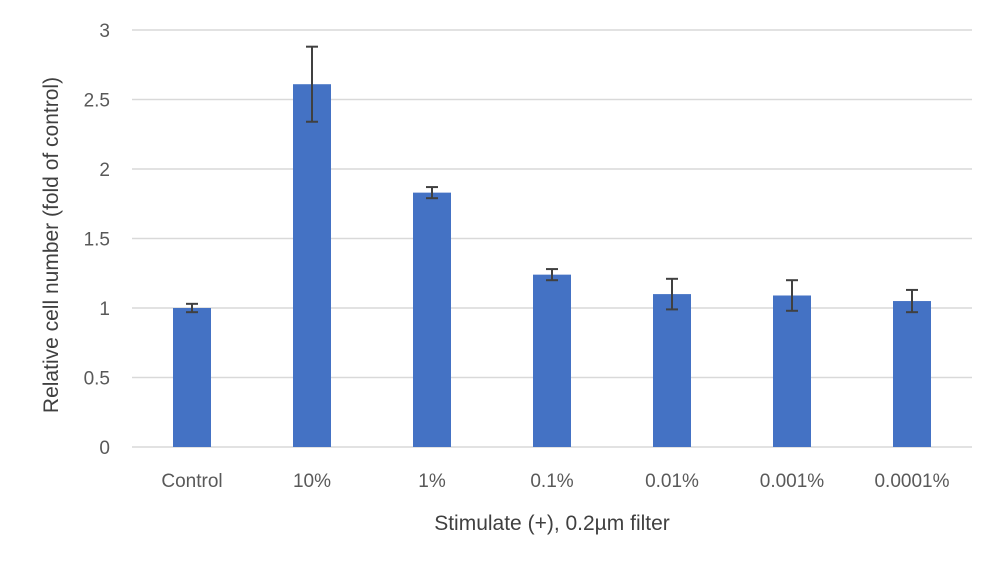  I want to click on x-tick-label: 1%, so click(432, 481).